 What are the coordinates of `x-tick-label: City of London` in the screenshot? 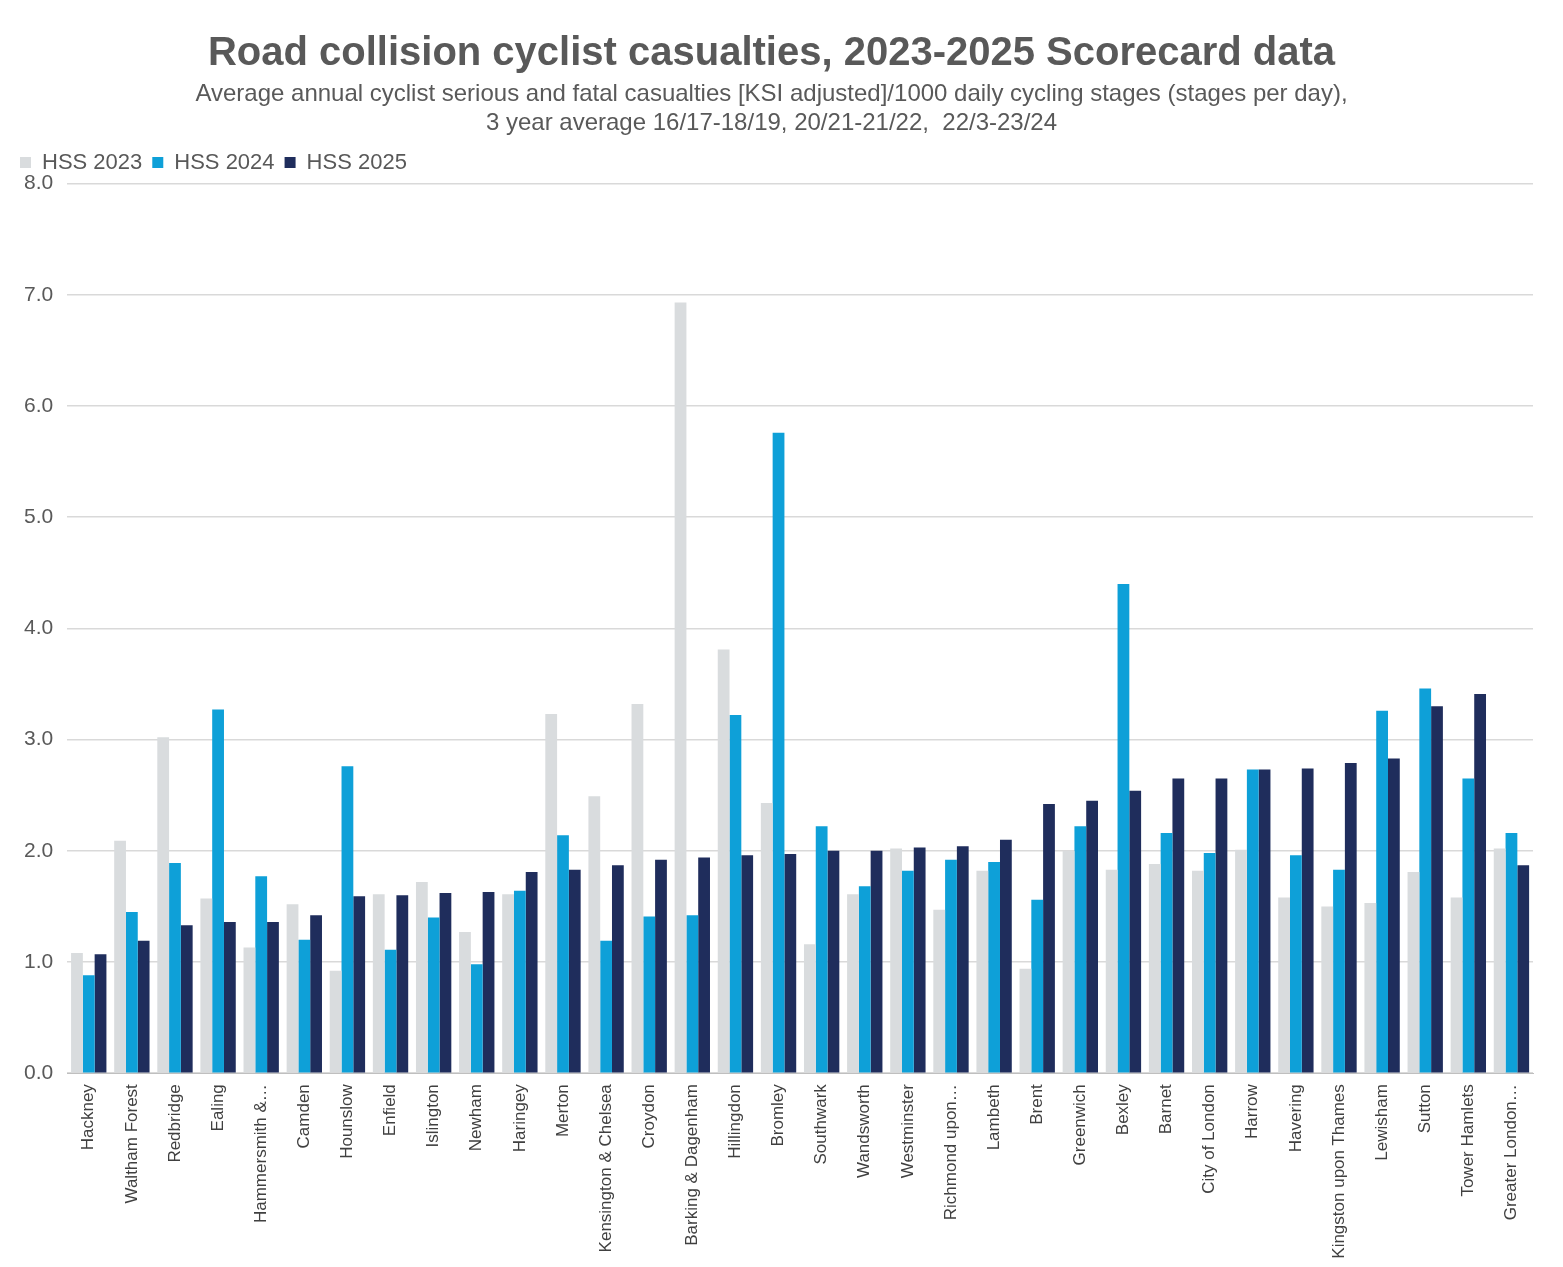 It's located at (1209, 1139).